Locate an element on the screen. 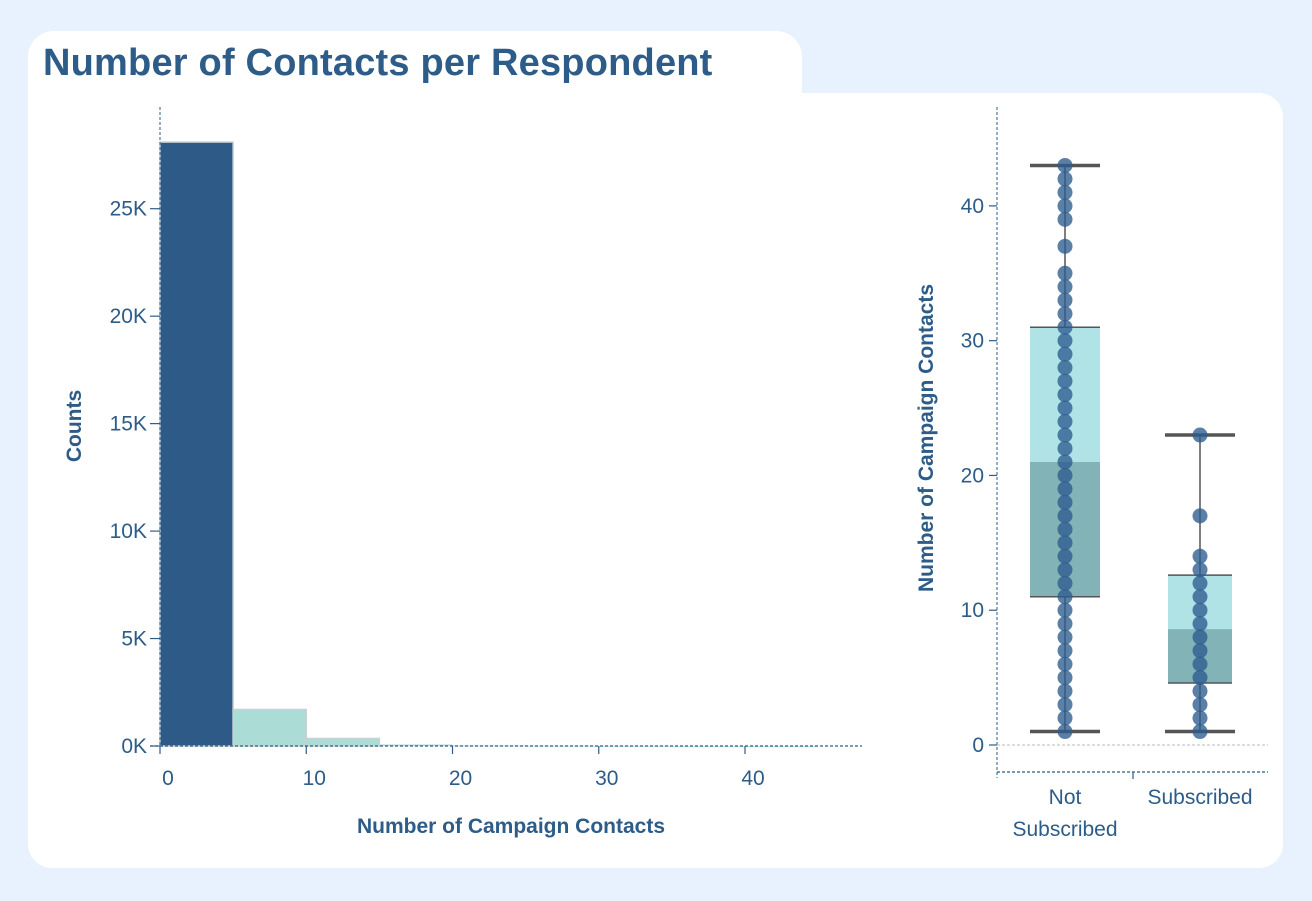  x-tick-label: 10 is located at coordinates (314, 778).